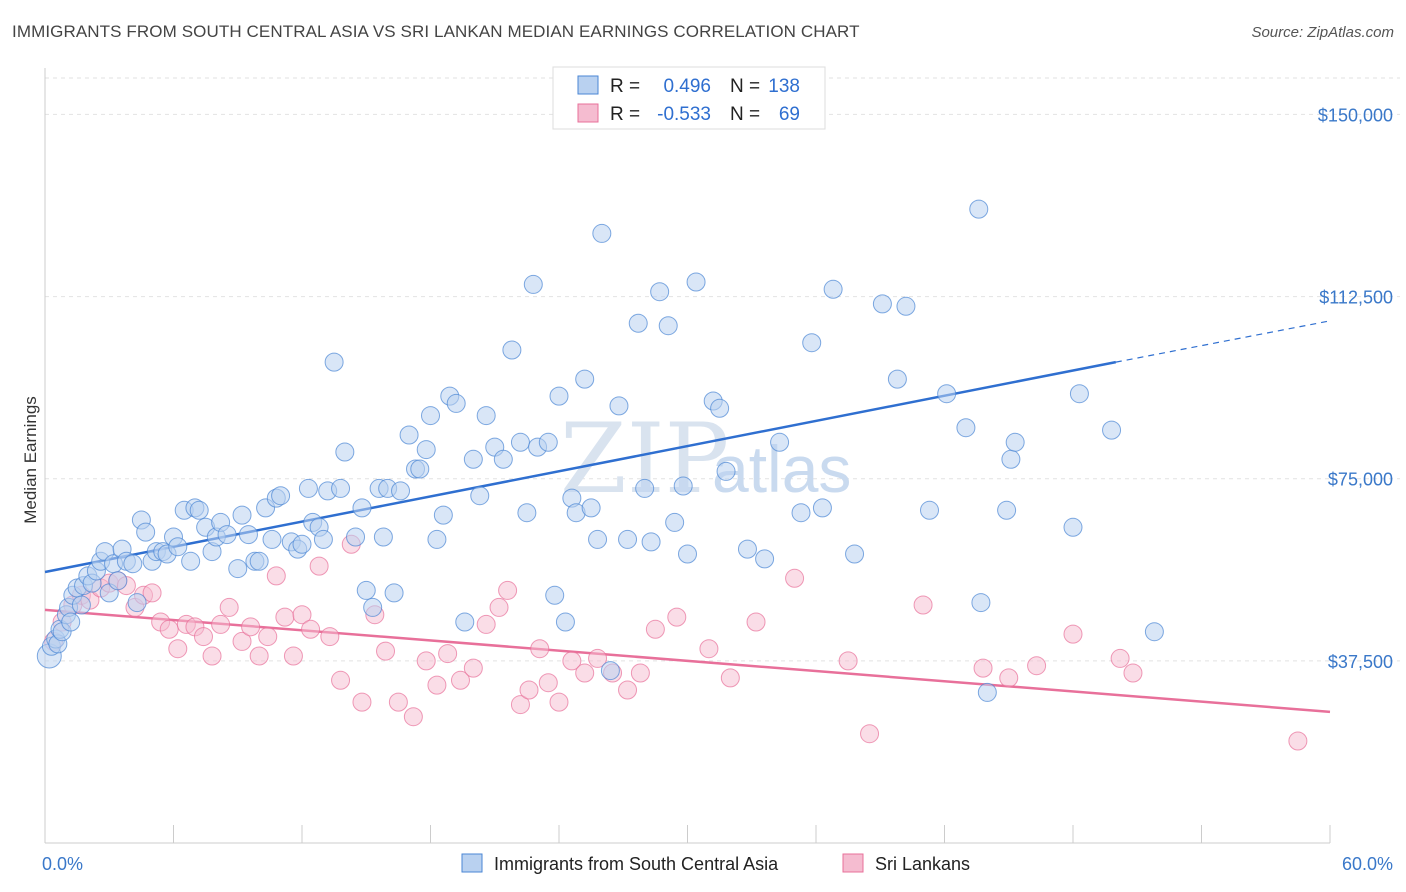 Image resolution: width=1406 pixels, height=892 pixels. Describe the element at coordinates (1322, 32) in the screenshot. I see `chart-source: Source: ZipAtlas.com` at that location.